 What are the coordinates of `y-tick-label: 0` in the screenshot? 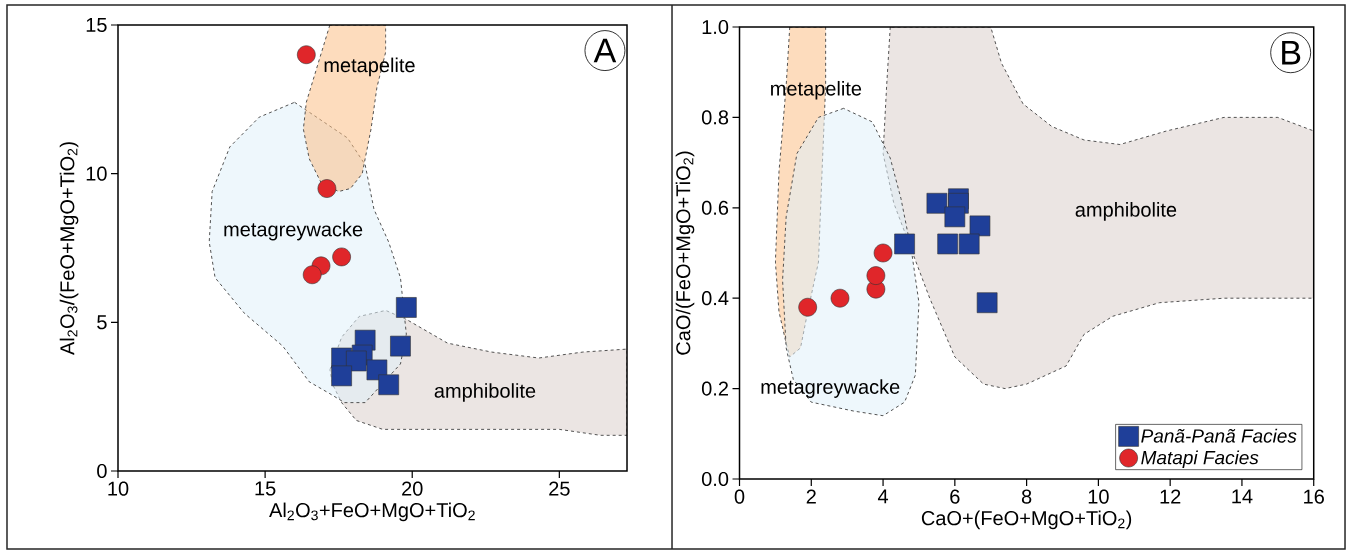 It's located at (102, 471).